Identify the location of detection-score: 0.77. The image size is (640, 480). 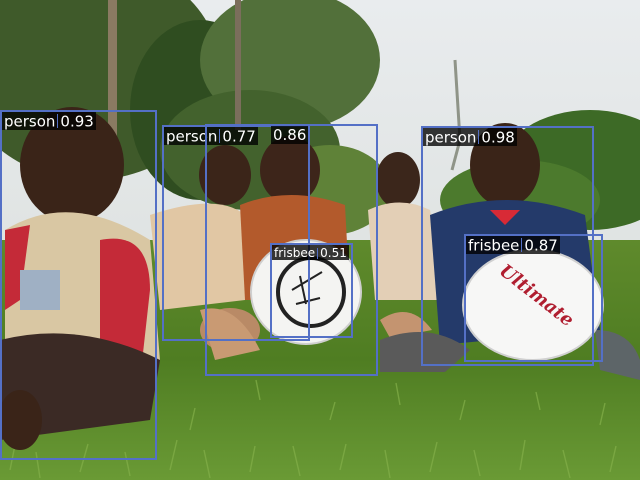
(239, 136).